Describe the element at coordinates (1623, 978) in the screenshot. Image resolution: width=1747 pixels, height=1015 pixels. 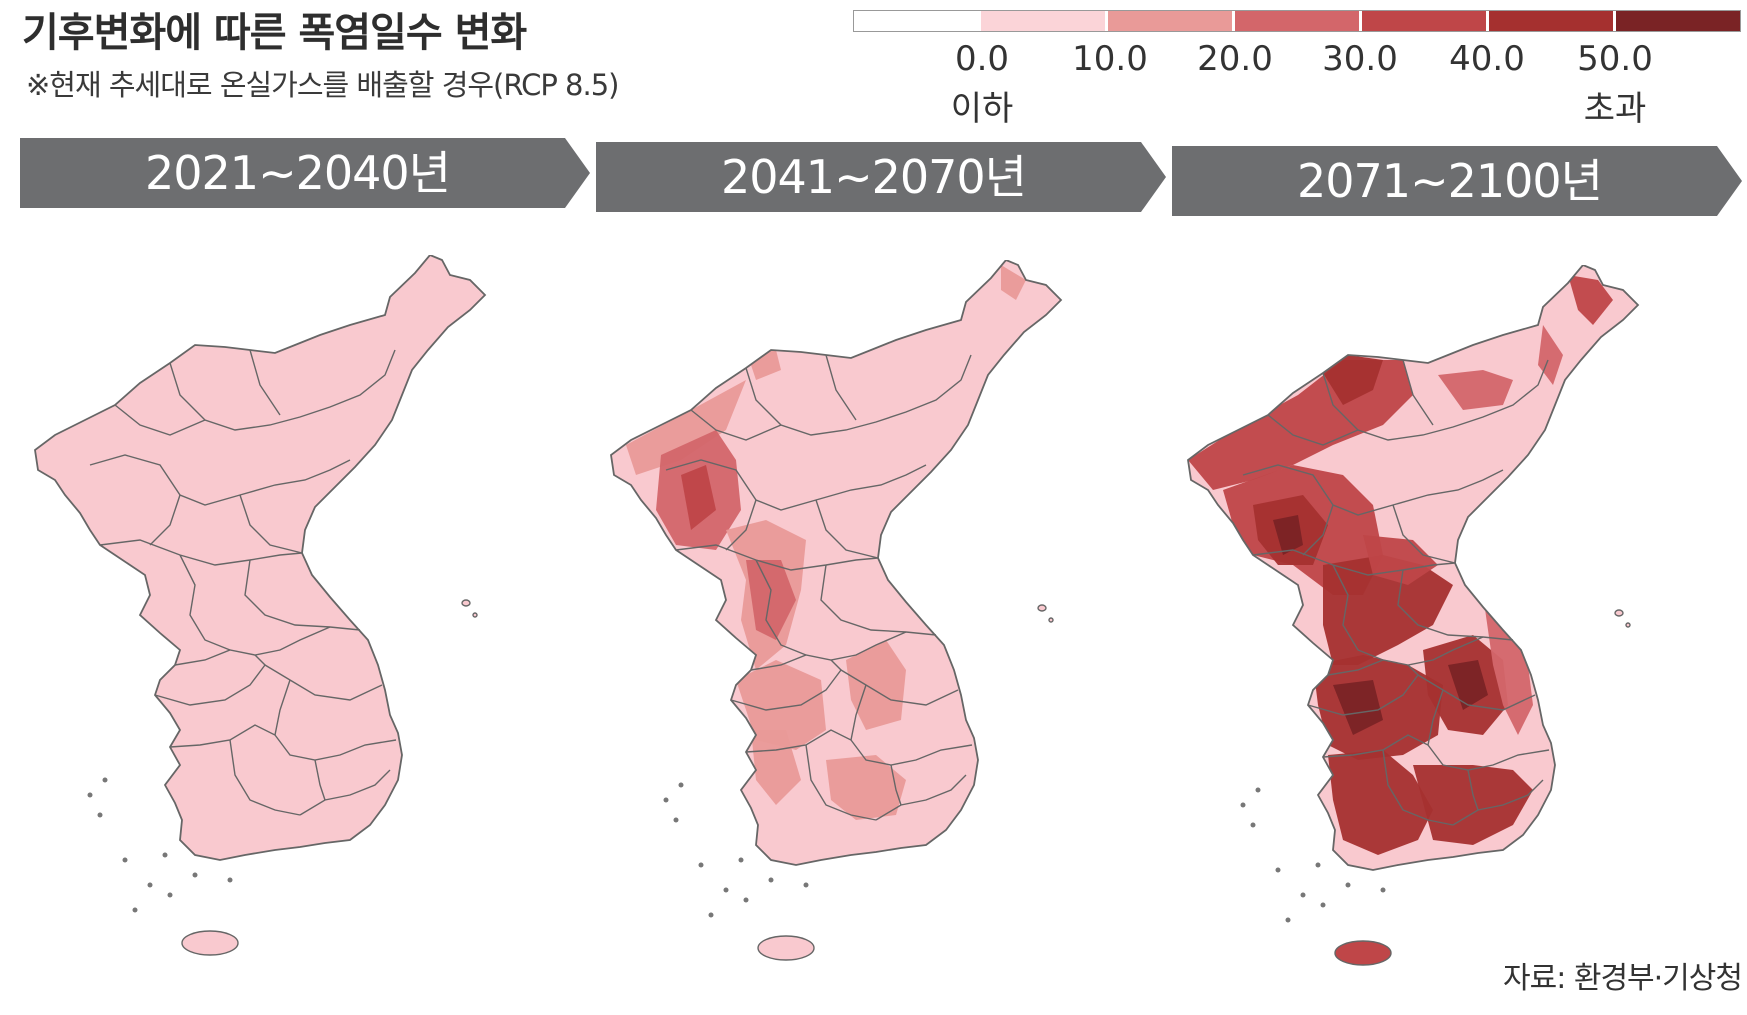
I see `source-note: 자료: 환경부·기상청` at that location.